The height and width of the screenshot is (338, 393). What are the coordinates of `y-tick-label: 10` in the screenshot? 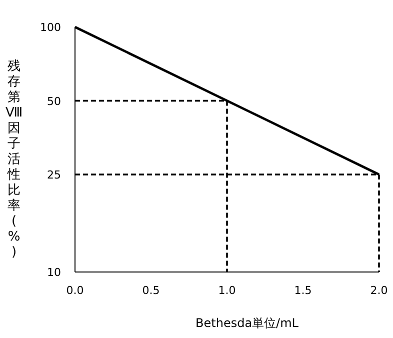 It's located at (54, 272).